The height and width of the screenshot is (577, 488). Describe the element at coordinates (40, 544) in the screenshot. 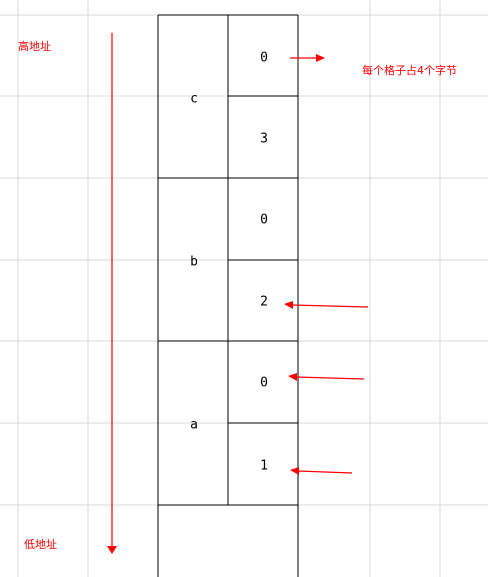

I see `low-address-label: 低地址` at that location.